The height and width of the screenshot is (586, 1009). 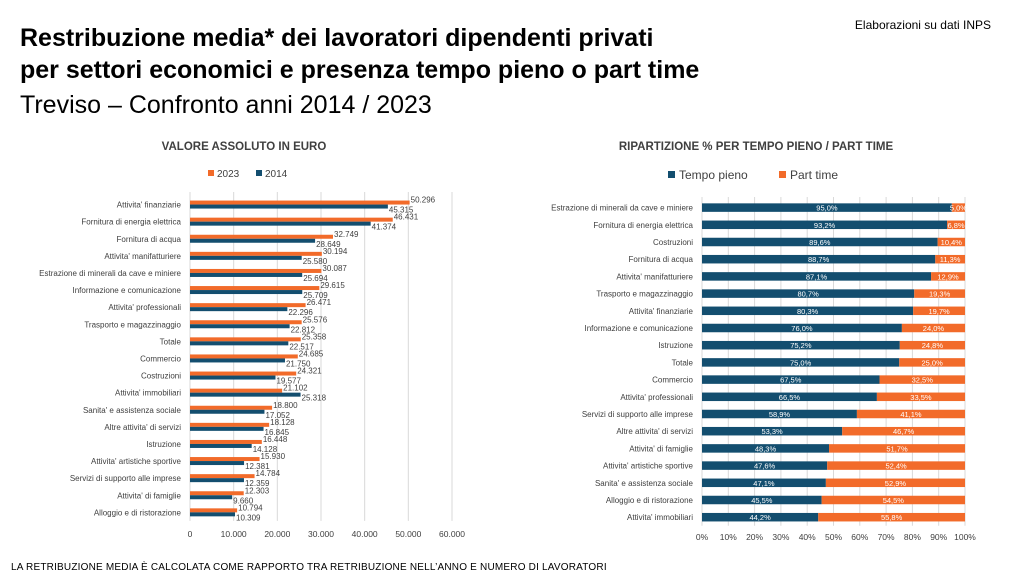 I want to click on chart2-data-label-part-time: 33,5%, so click(x=921, y=397).